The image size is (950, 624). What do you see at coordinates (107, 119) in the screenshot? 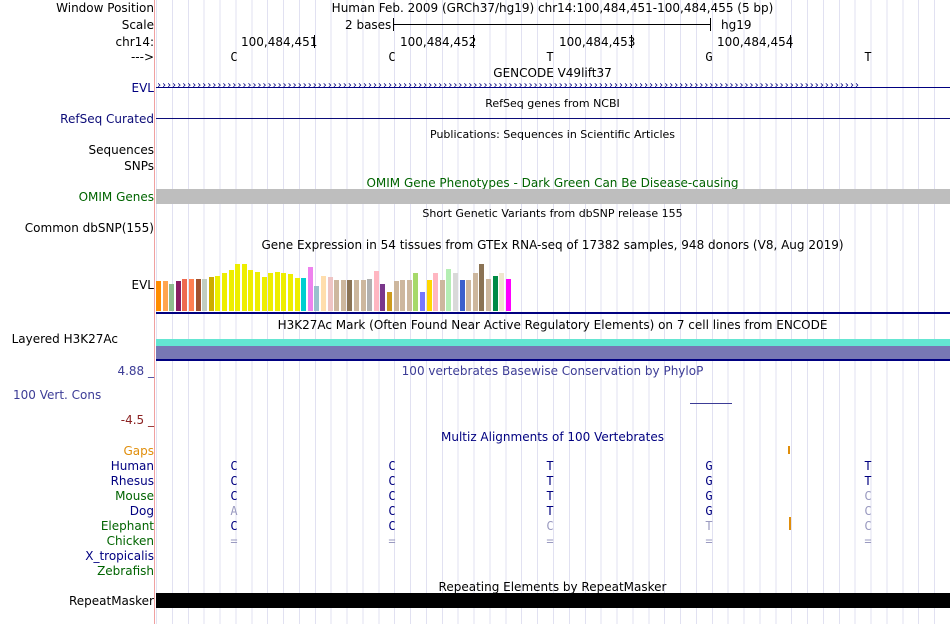
I see `refseq-track-label: RefSeq Curated` at bounding box center [107, 119].